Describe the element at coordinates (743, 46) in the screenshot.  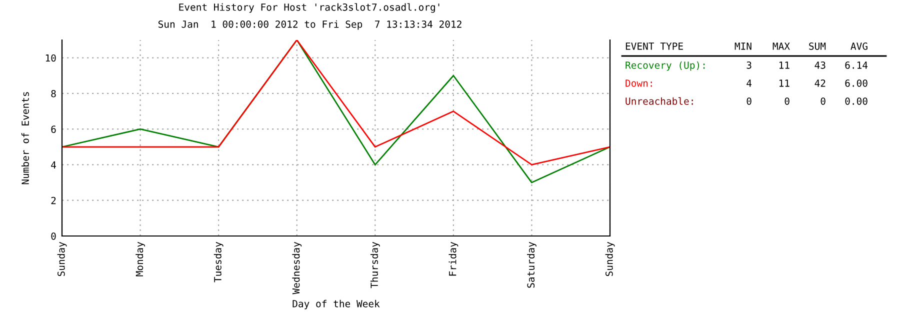
I see `text: MIN` at that location.